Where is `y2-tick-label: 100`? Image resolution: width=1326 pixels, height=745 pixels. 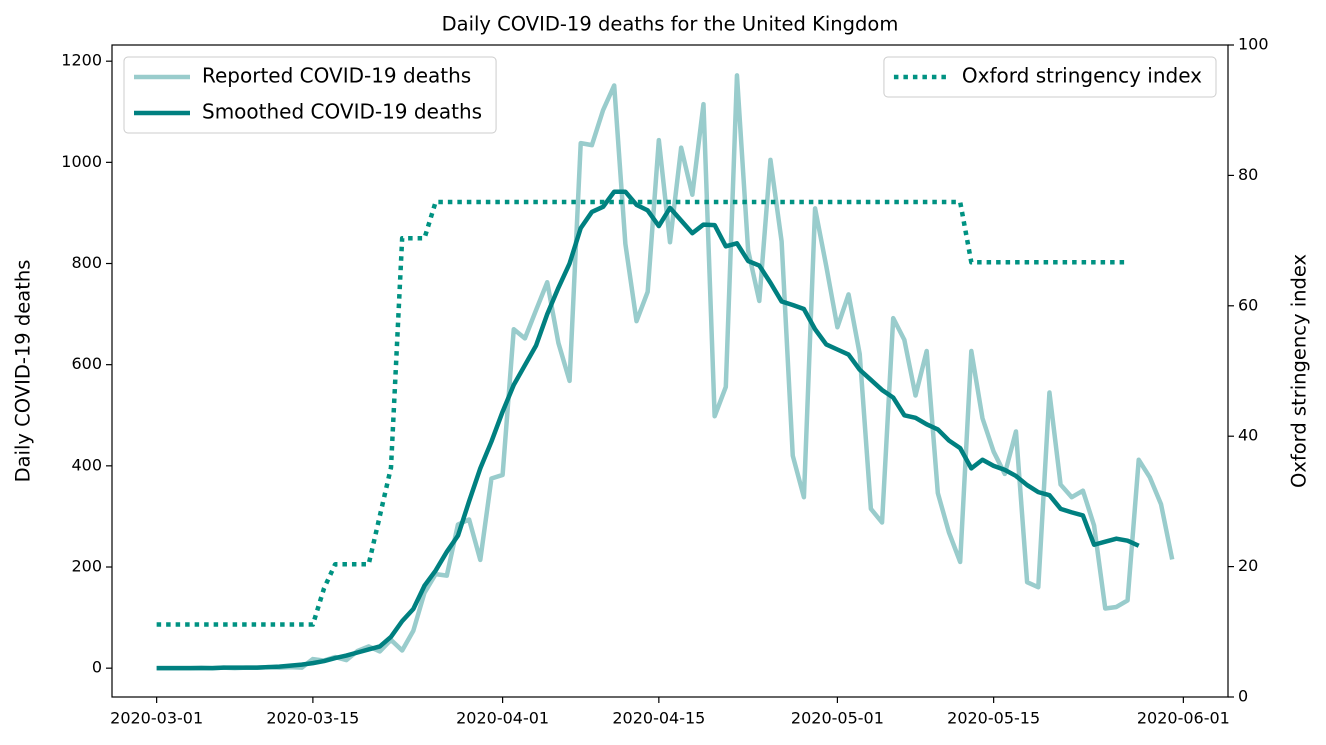
y2-tick-label: 100 is located at coordinates (1253, 44).